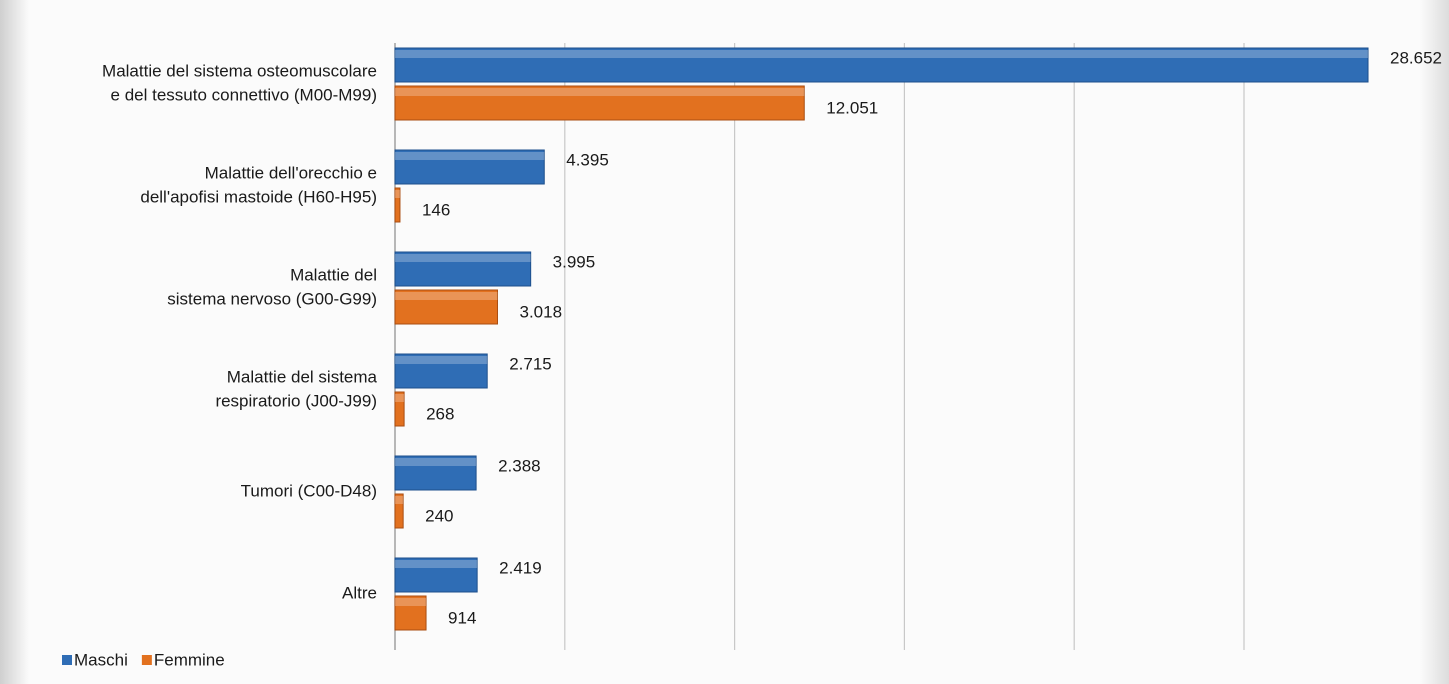 This screenshot has height=684, width=1449. Describe the element at coordinates (852, 107) in the screenshot. I see `value-label: 12.051` at that location.